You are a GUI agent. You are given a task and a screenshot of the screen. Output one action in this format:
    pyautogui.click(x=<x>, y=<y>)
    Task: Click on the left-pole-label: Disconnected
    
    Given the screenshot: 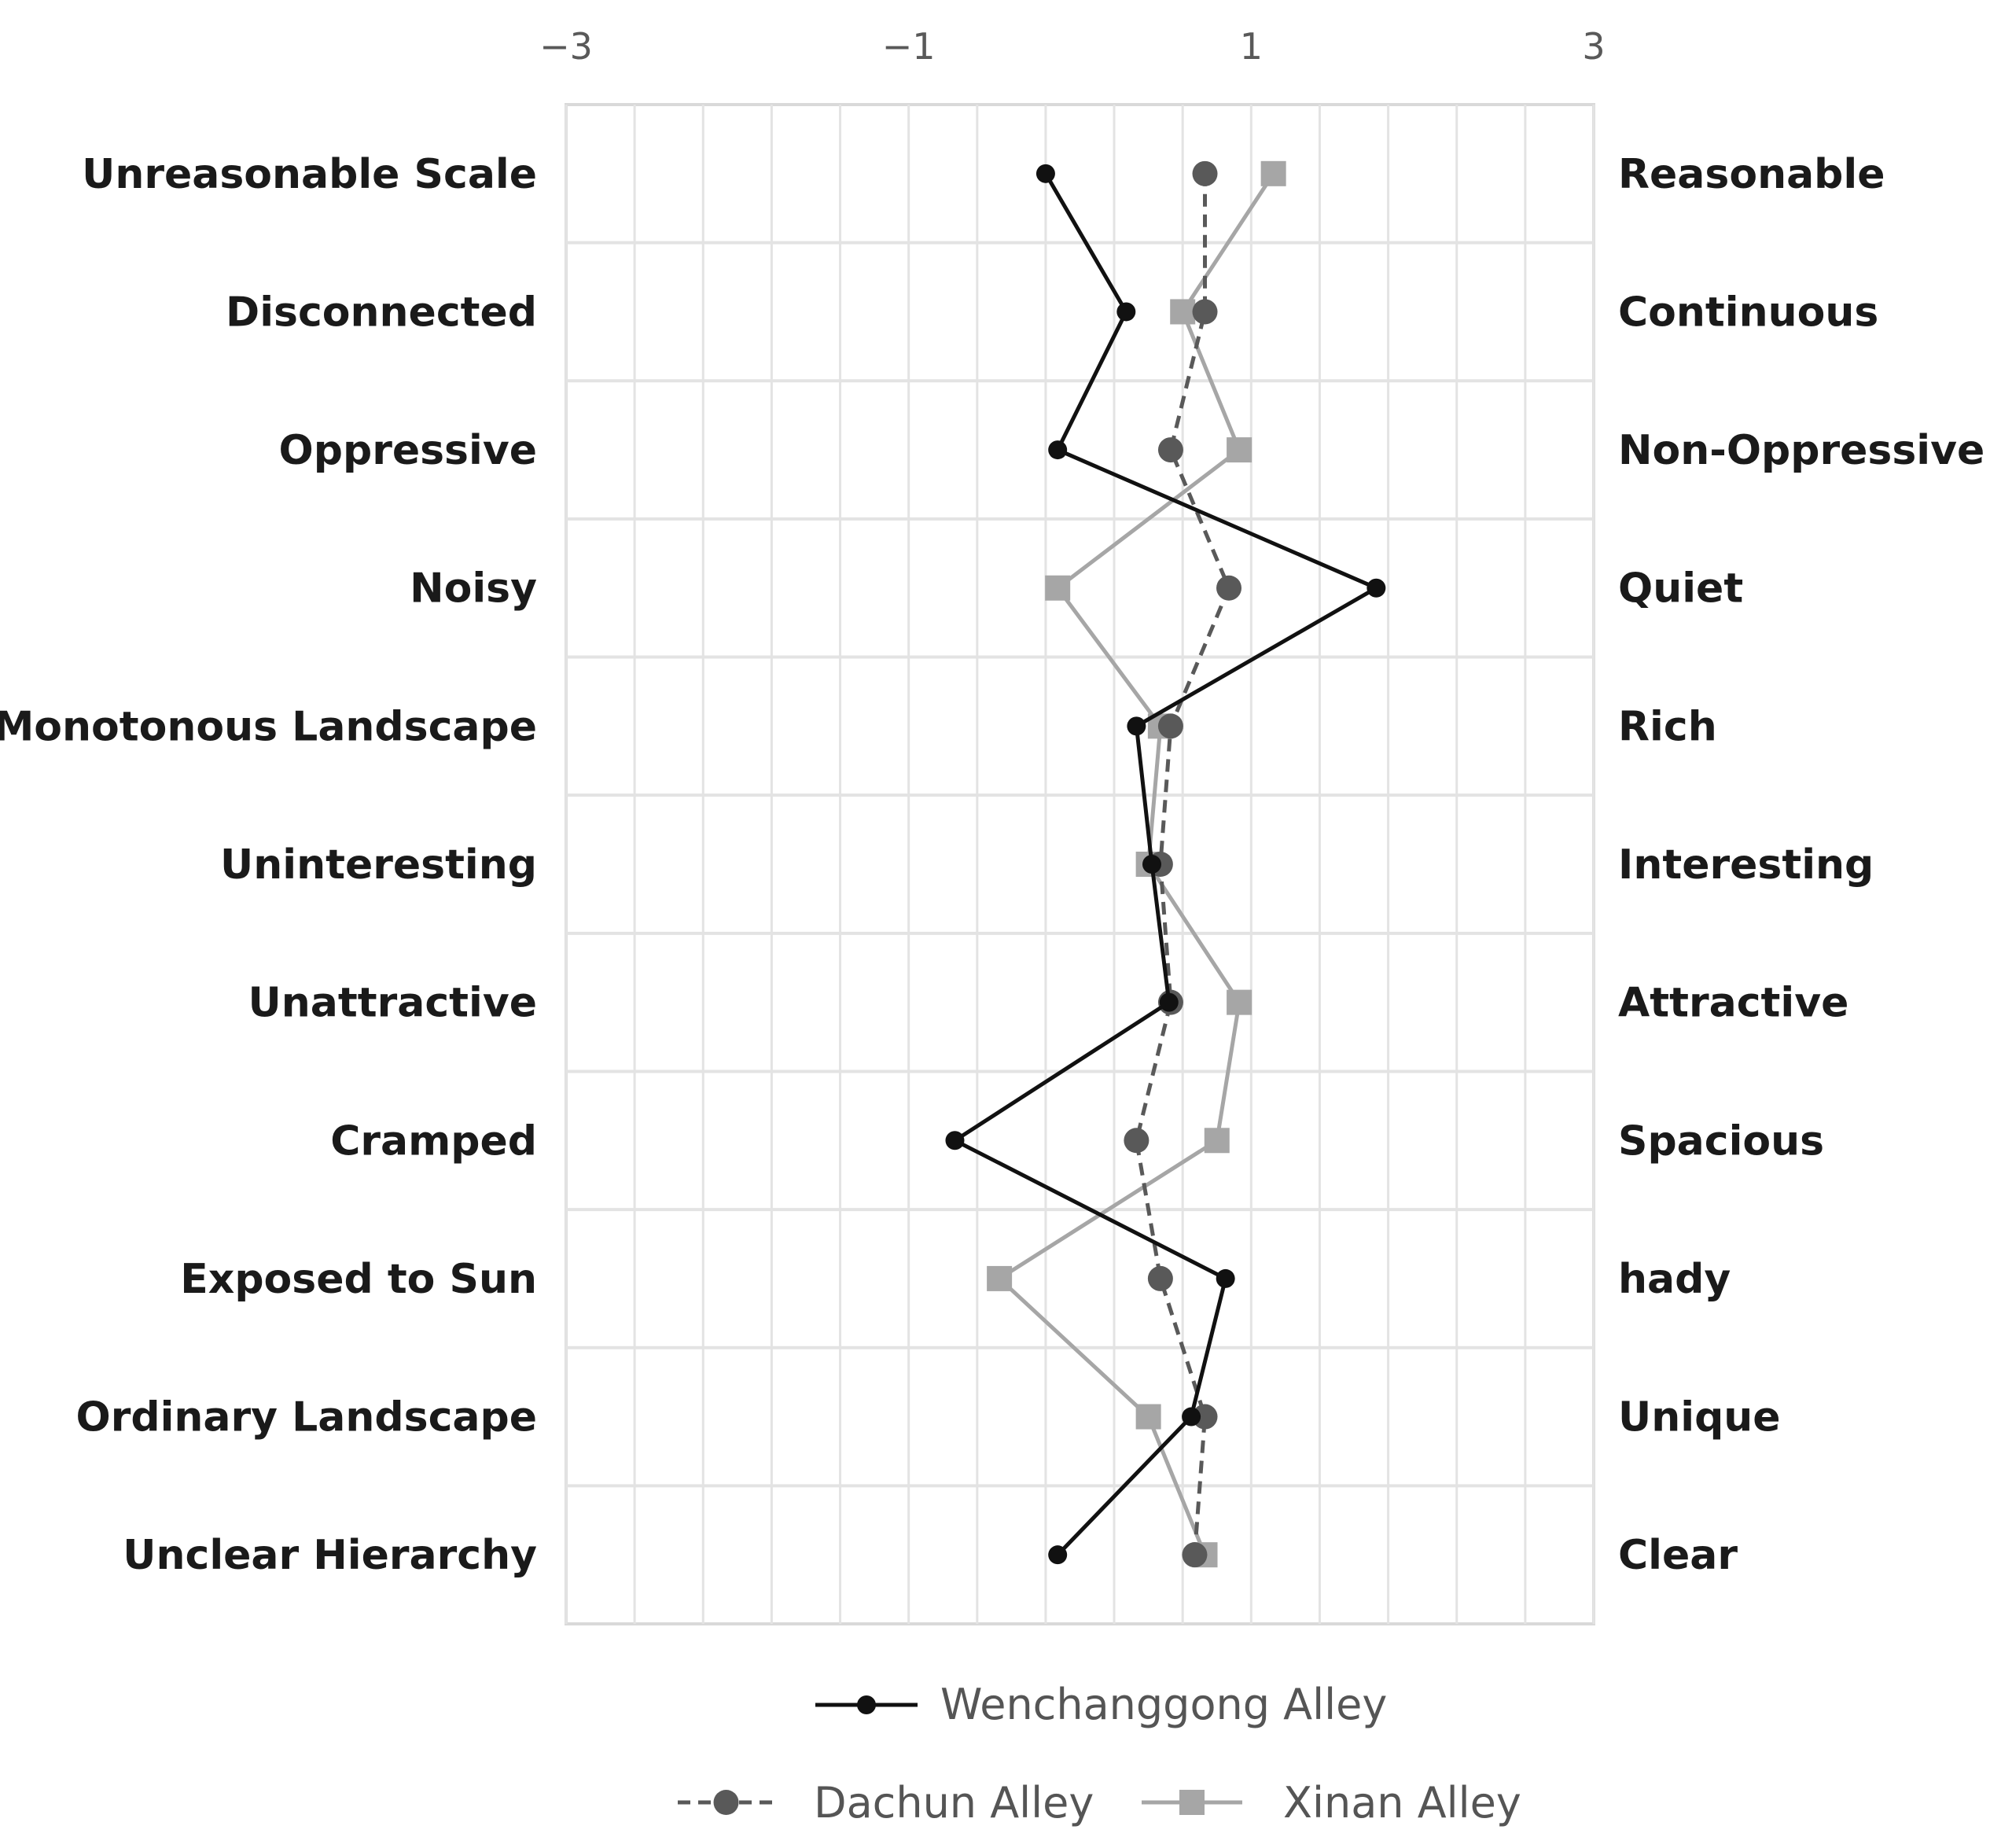 What is the action you would take?
    pyautogui.click(x=381, y=312)
    